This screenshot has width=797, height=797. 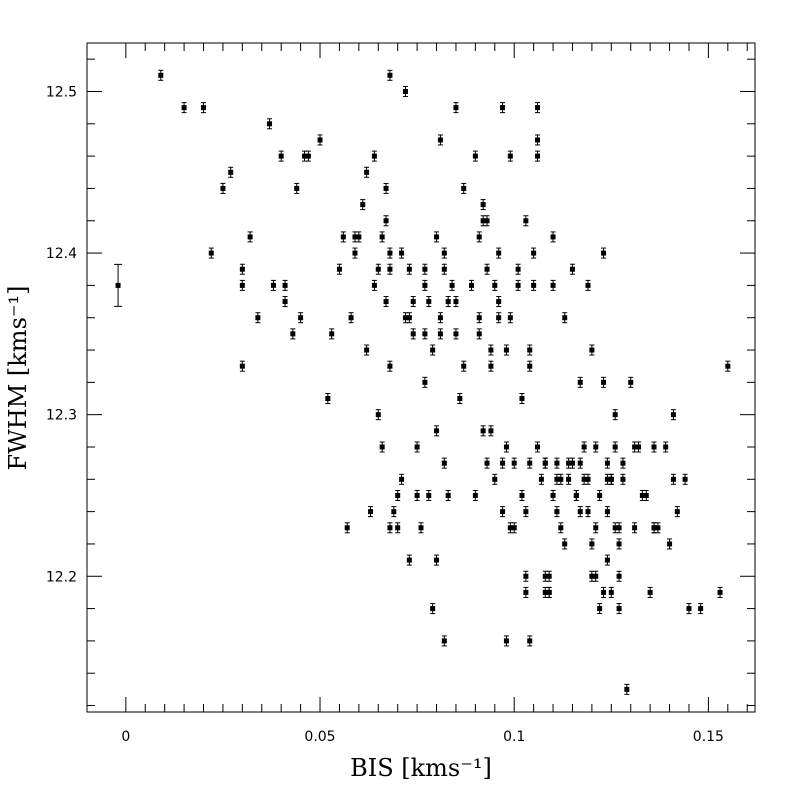 I want to click on y-tick-label: 12.5, so click(x=61, y=92).